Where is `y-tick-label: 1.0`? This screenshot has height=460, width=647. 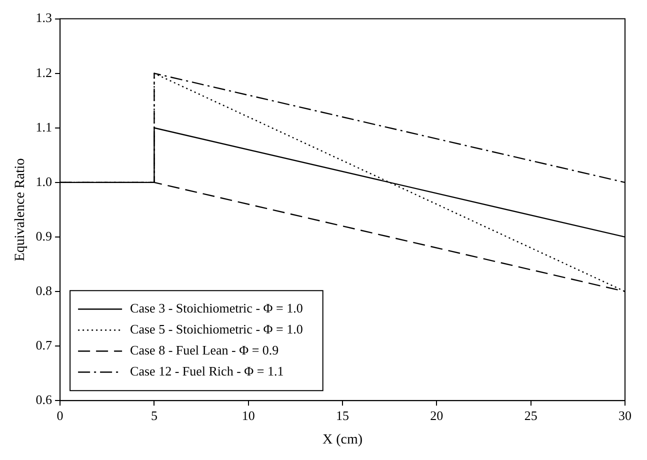
y-tick-label: 1.0 is located at coordinates (44, 181).